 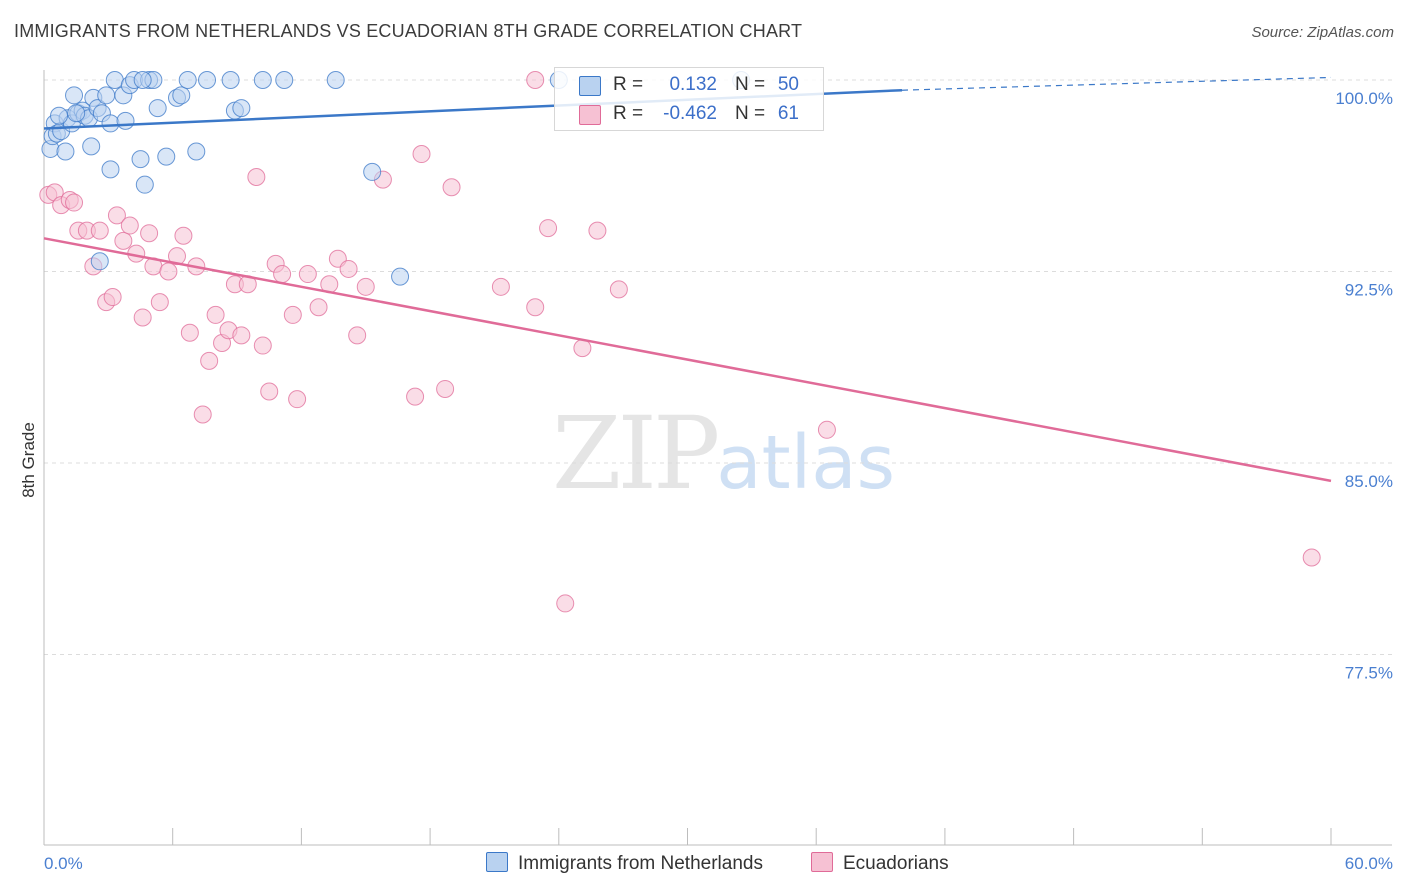 What do you see at coordinates (822, 862) in the screenshot?
I see `bottom-legend-swatch-ecuadorians` at bounding box center [822, 862].